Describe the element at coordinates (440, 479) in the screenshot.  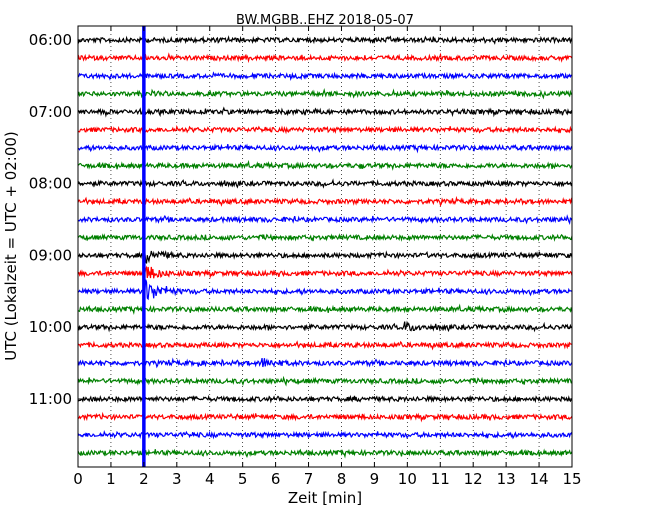
I see `x-tick-label-11: 11` at that location.